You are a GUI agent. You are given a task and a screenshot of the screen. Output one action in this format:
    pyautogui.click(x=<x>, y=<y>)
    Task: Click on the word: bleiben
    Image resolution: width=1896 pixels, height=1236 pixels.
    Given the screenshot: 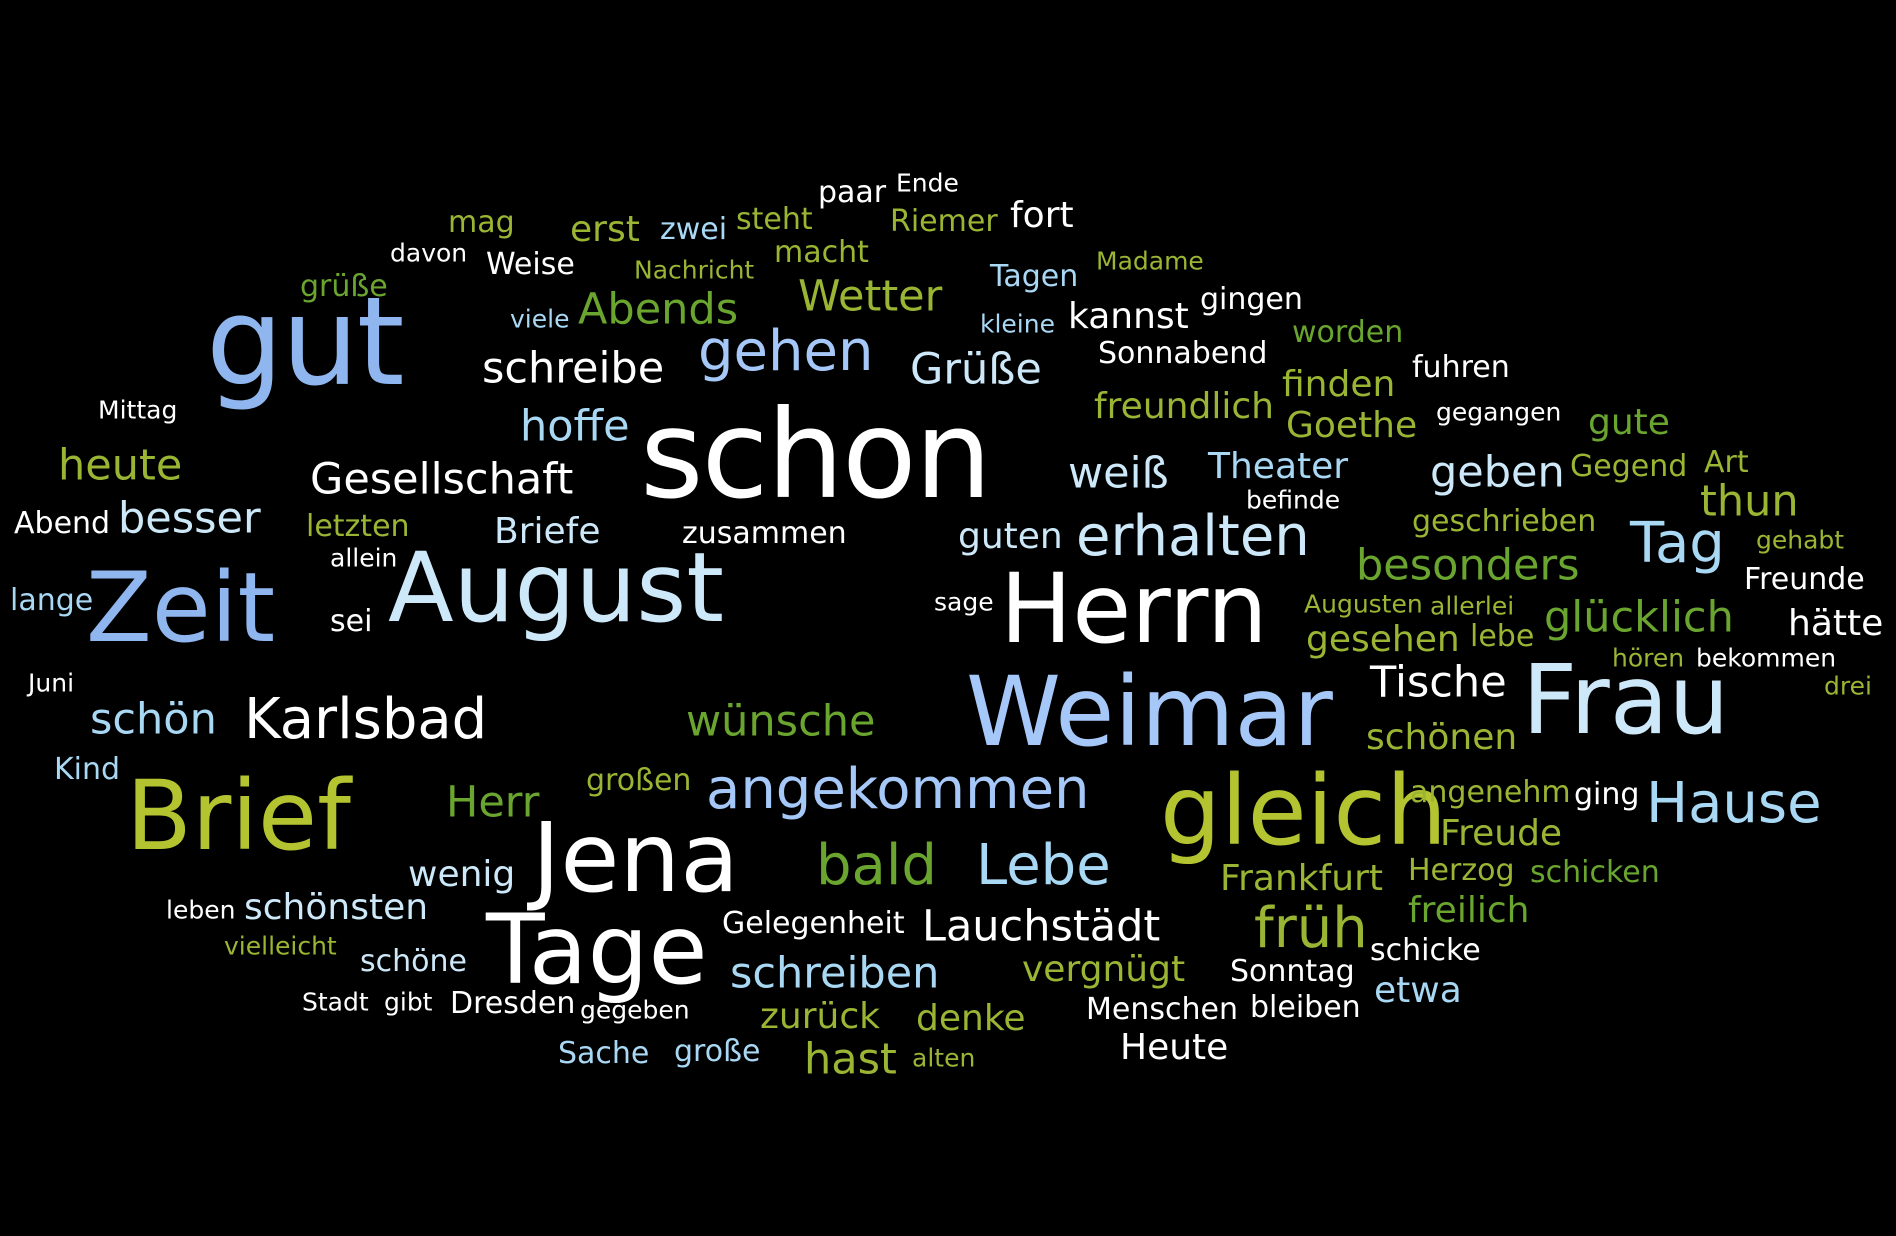 What is the action you would take?
    pyautogui.click(x=1305, y=1007)
    